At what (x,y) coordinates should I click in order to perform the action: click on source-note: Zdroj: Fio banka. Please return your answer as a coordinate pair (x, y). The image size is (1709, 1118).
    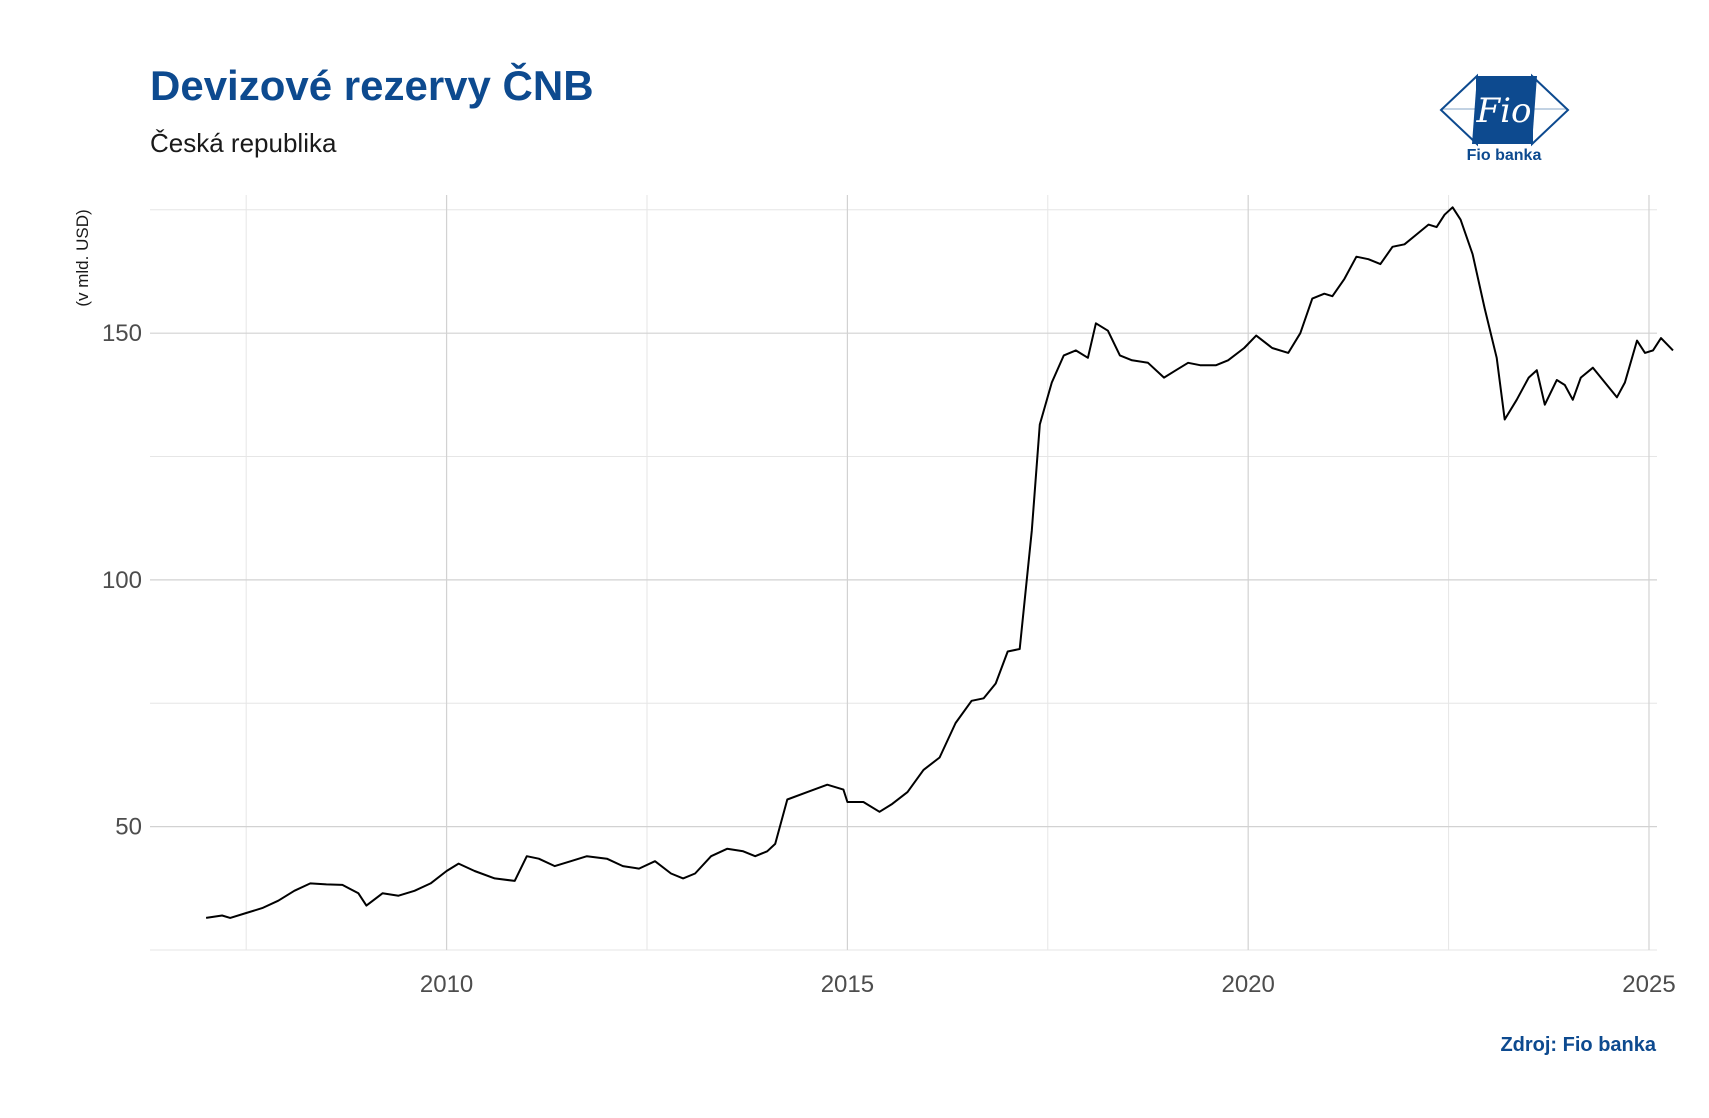
    Looking at the image, I should click on (1578, 1045).